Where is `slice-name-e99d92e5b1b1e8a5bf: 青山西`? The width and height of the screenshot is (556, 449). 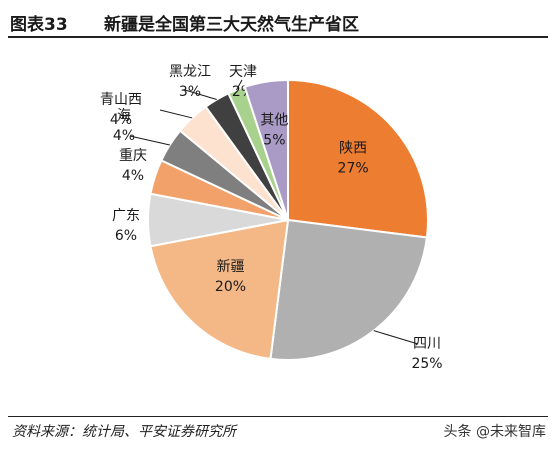 slice-name-e99d92e5b1b1e8a5bf: 青山西 is located at coordinates (121, 100).